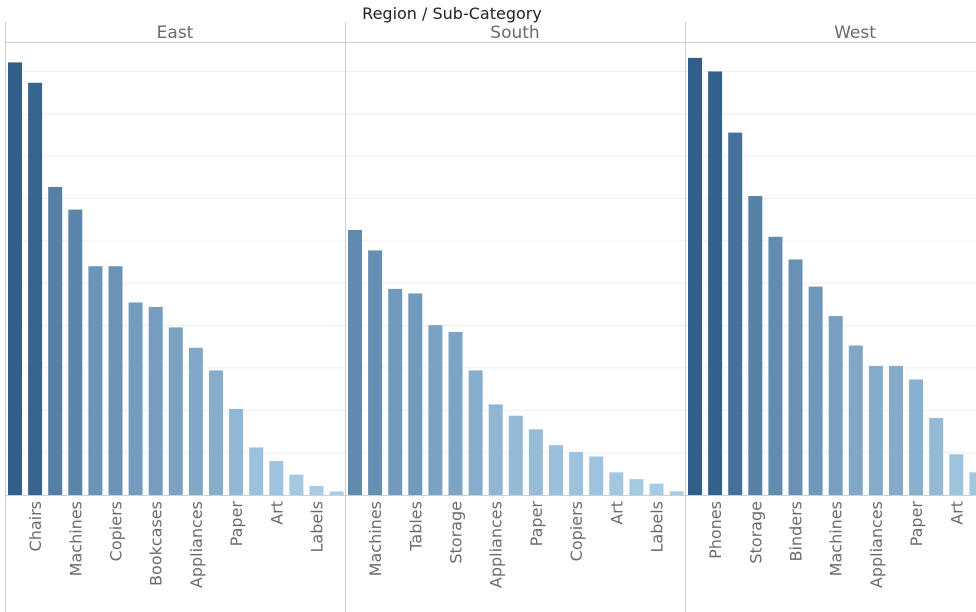  Describe the element at coordinates (35, 526) in the screenshot. I see `x-tick-label: Chairs` at that location.